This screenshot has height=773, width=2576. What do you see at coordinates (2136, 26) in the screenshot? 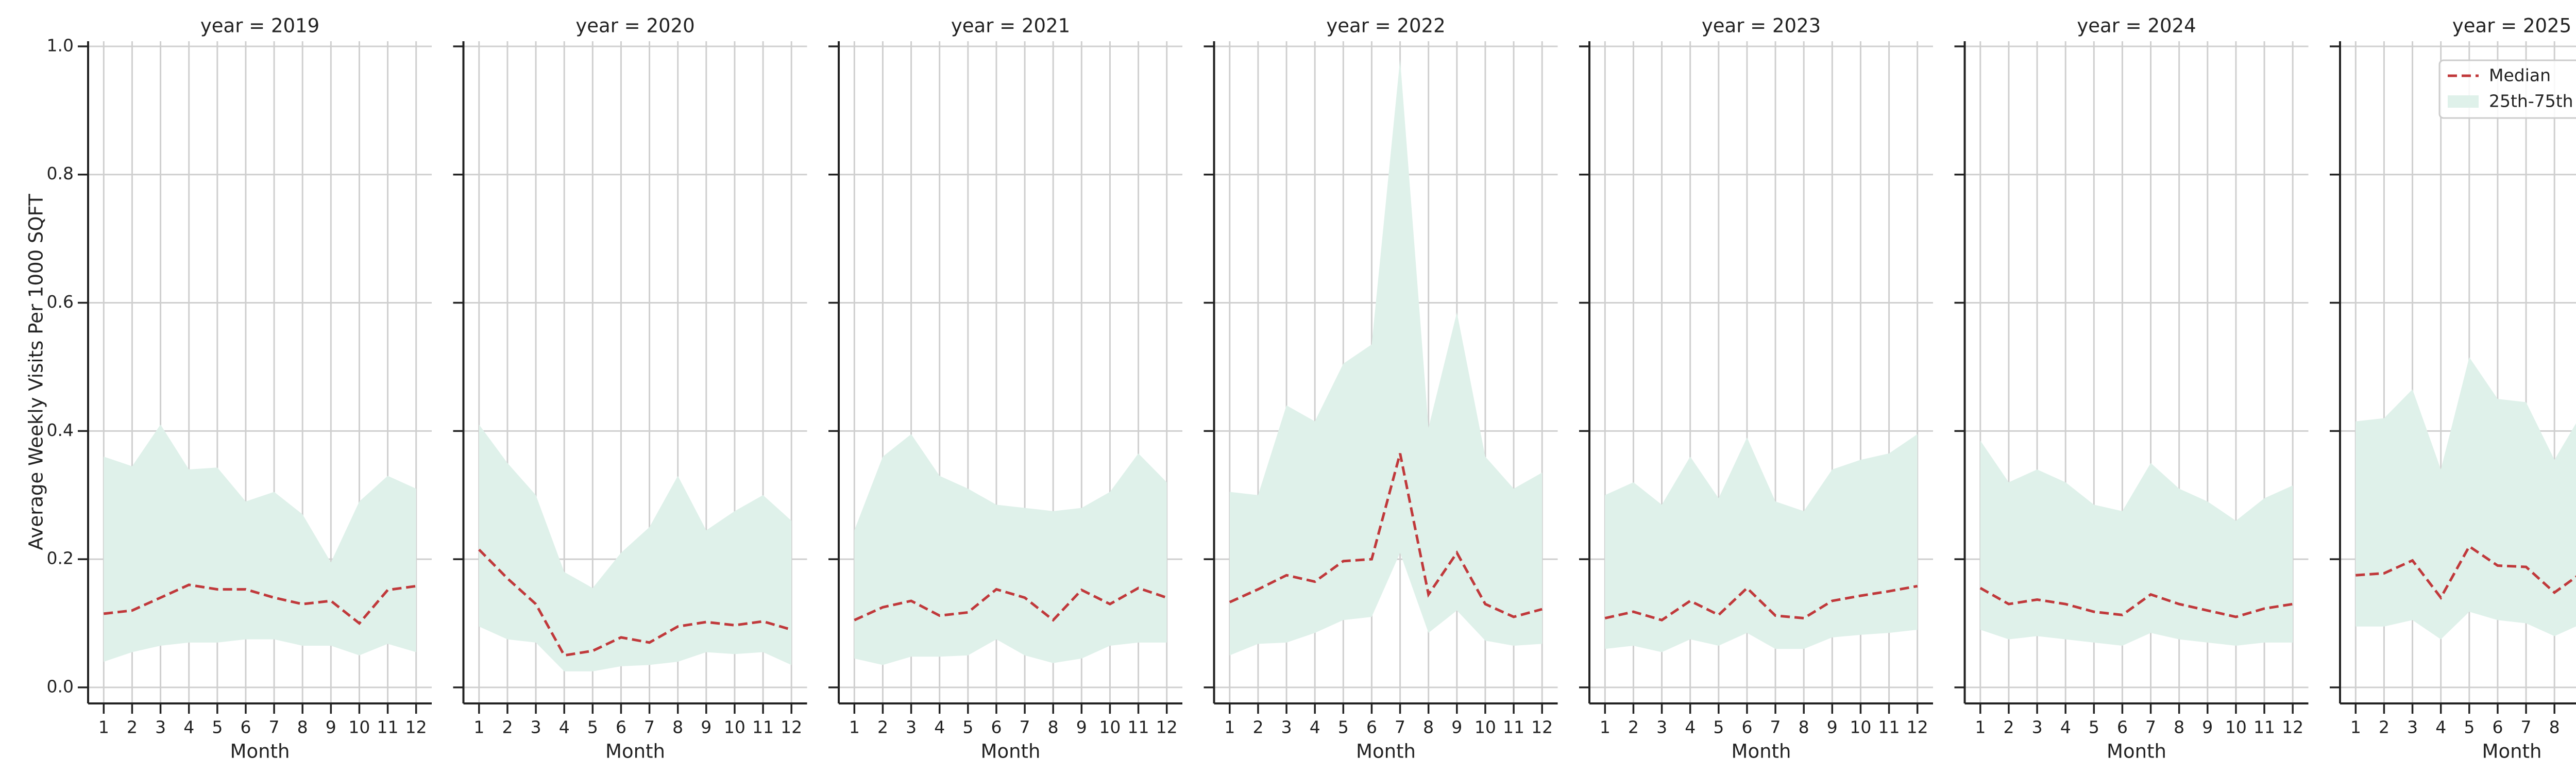
I see `panel-title: year = 2024` at bounding box center [2136, 26].